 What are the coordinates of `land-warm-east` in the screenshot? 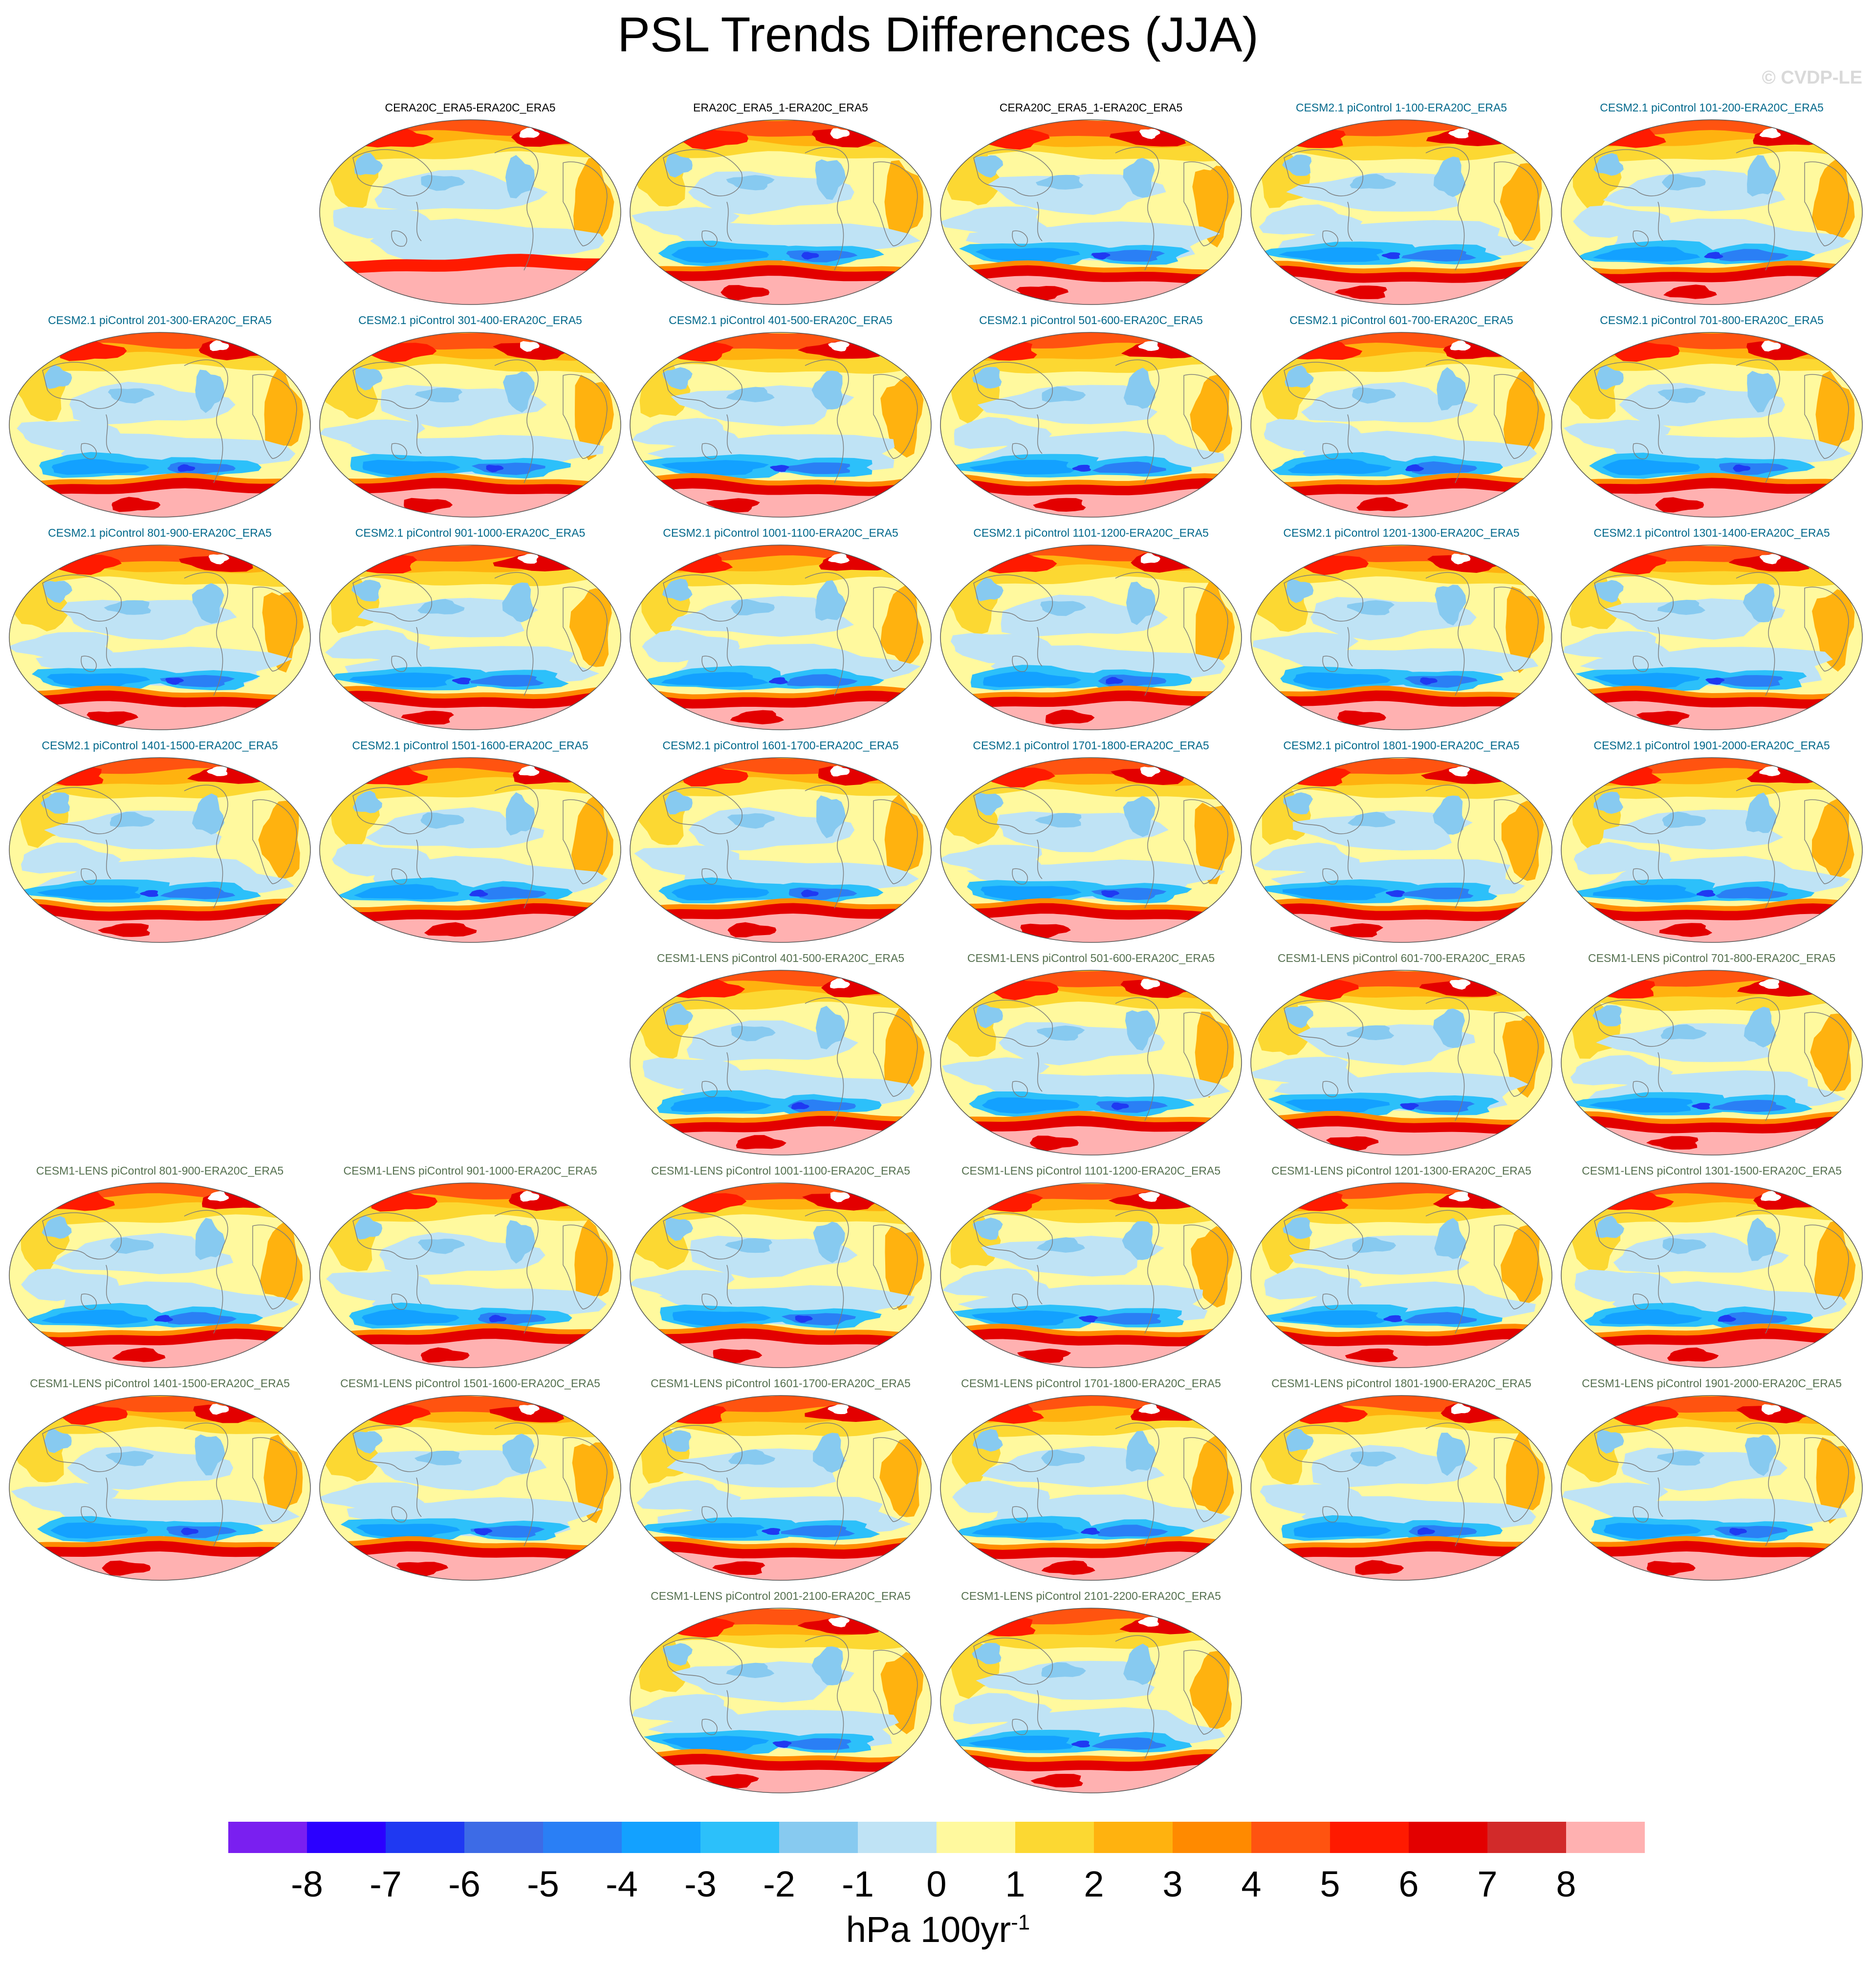 It's located at (284, 411).